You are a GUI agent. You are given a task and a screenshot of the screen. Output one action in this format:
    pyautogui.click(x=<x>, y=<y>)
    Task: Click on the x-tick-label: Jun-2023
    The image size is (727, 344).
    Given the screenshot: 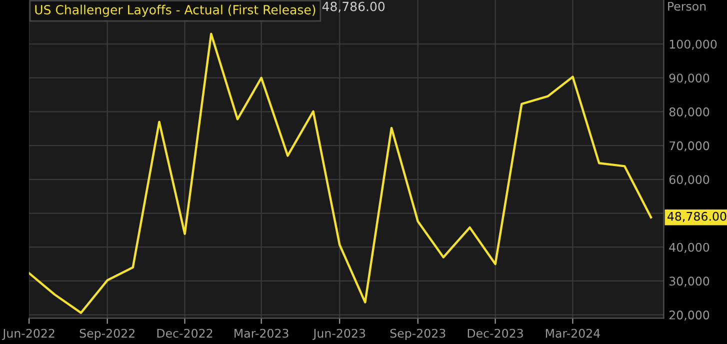 What is the action you would take?
    pyautogui.click(x=339, y=334)
    